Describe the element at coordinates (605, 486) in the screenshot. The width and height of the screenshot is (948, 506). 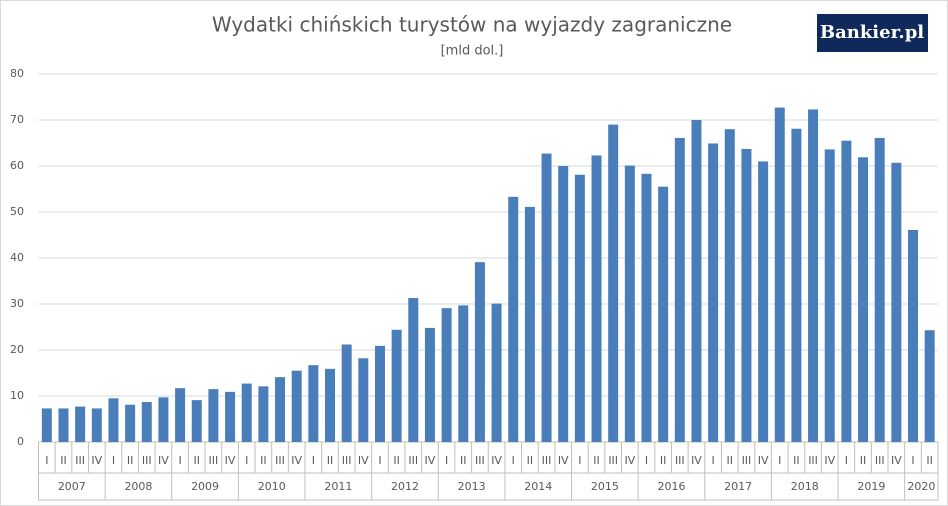
I see `year-label: 2015` at that location.